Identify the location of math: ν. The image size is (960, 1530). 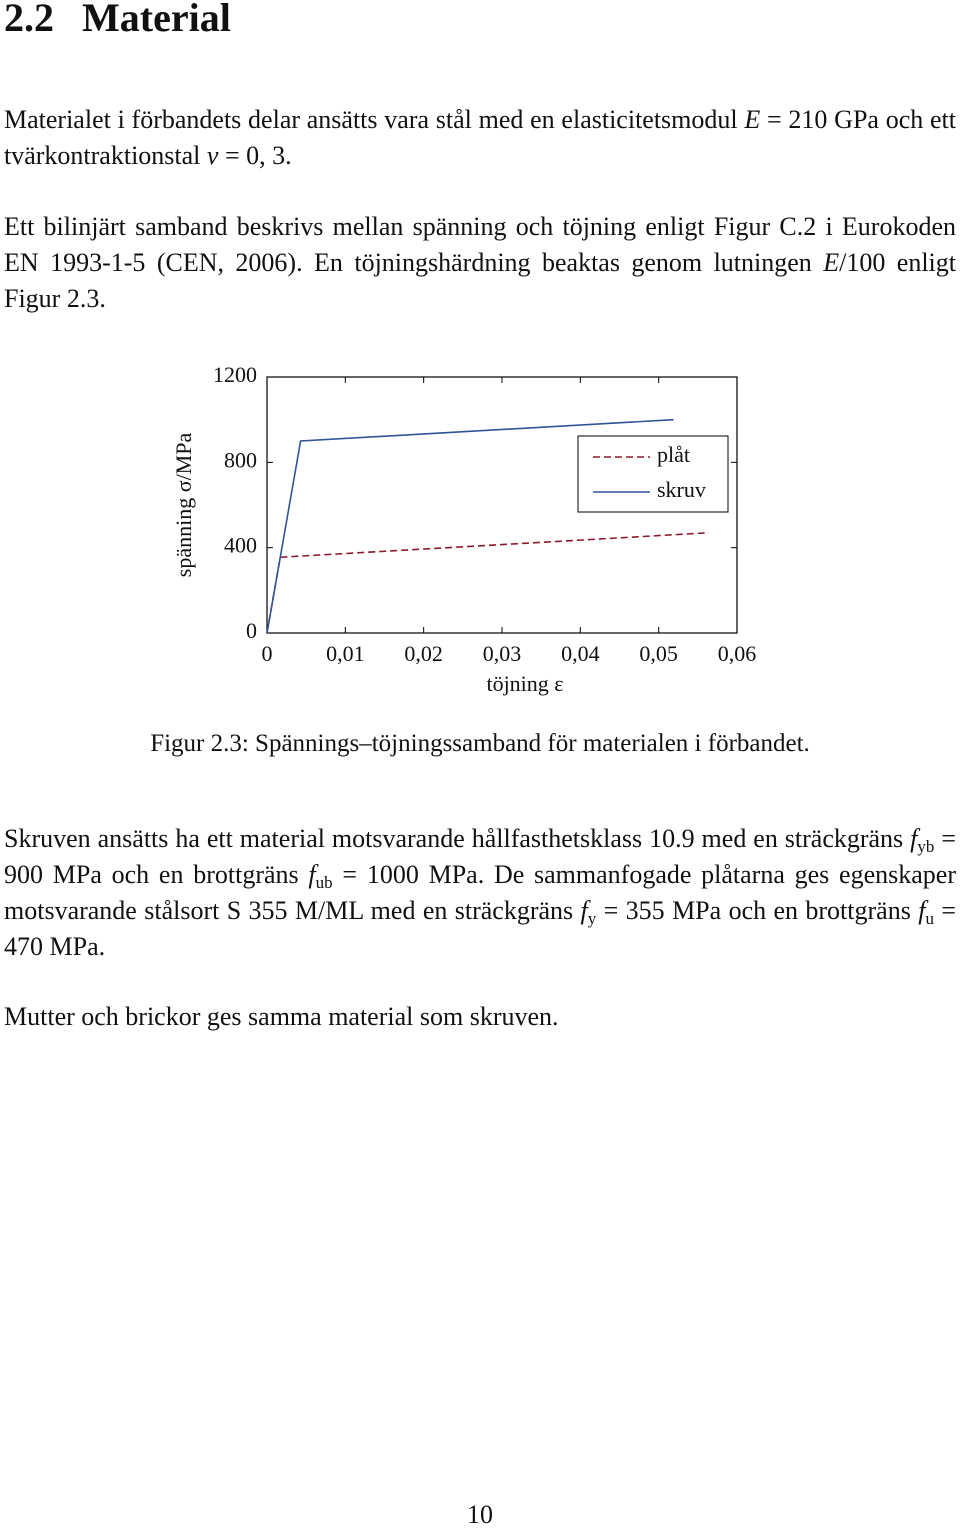
(212, 155).